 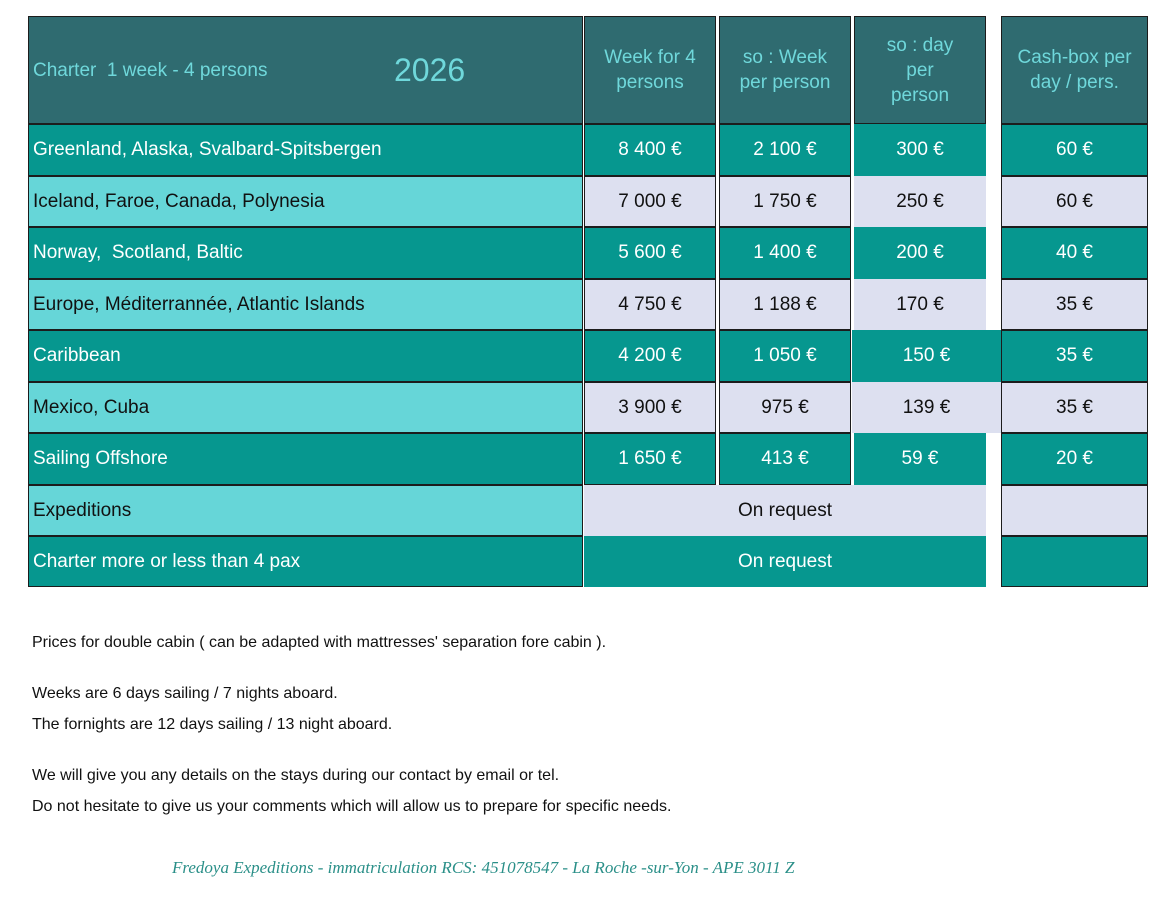 What do you see at coordinates (1074, 201) in the screenshot?
I see `row-2-cashbox: 60 €` at bounding box center [1074, 201].